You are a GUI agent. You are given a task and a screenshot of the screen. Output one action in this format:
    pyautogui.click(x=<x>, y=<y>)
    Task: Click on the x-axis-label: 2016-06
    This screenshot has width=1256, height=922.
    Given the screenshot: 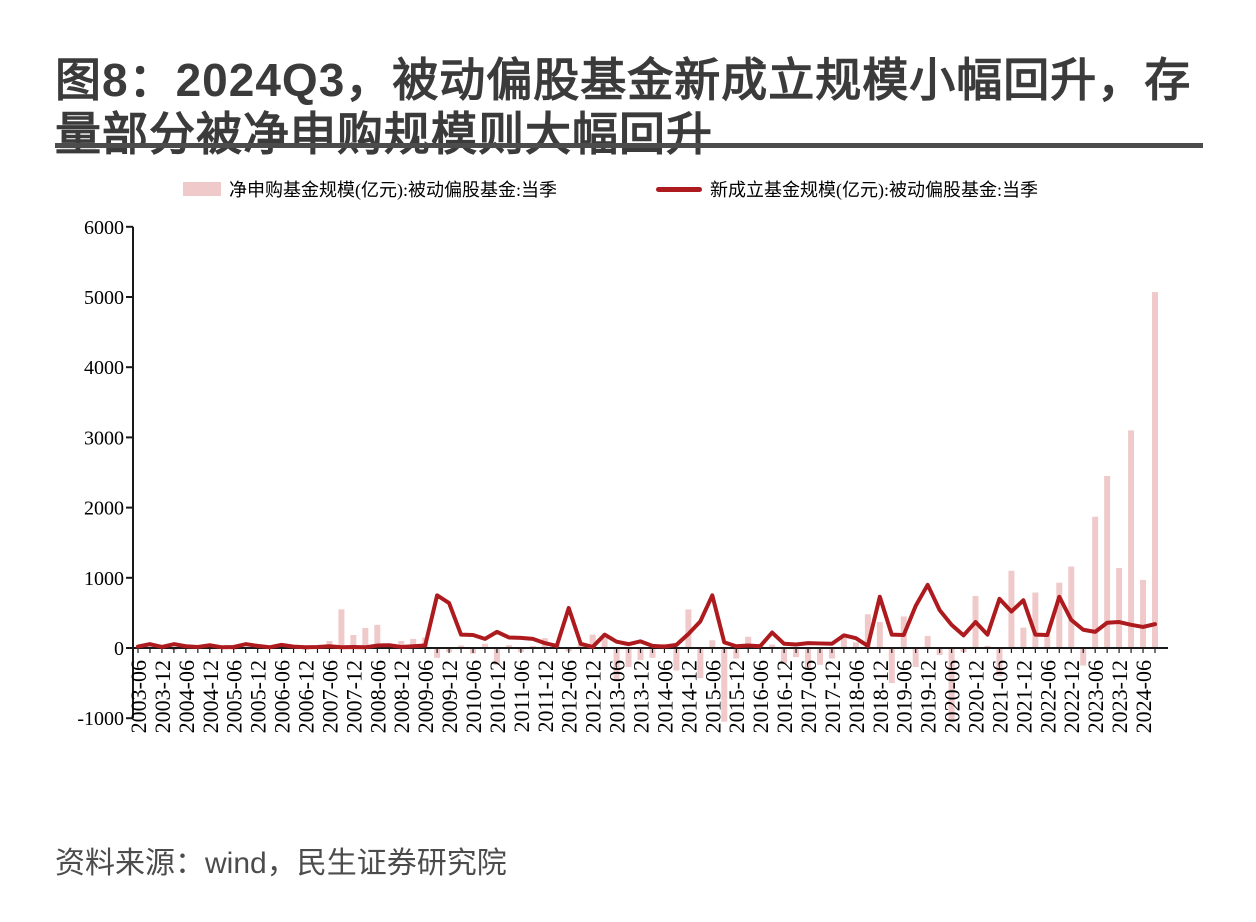 What is the action you would take?
    pyautogui.click(x=760, y=696)
    